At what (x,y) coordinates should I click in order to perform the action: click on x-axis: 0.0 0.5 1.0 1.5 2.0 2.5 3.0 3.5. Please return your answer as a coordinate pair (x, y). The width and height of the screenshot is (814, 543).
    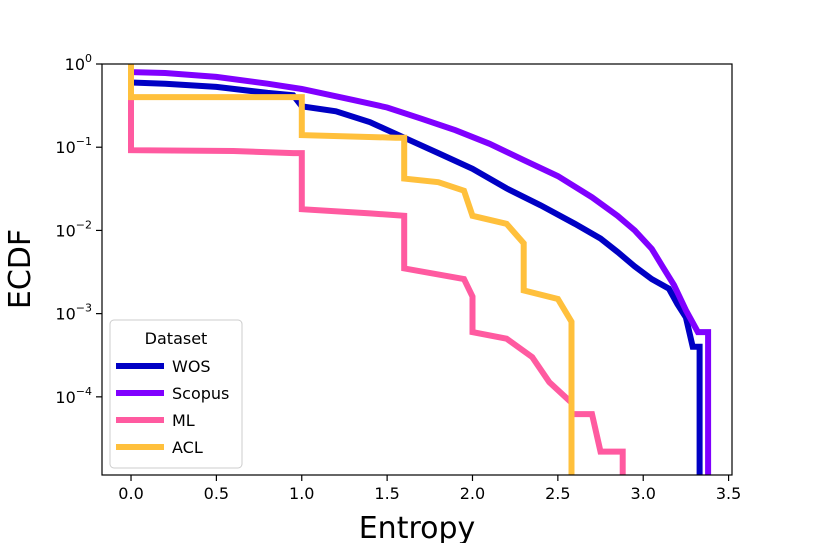
    Looking at the image, I should click on (429, 489).